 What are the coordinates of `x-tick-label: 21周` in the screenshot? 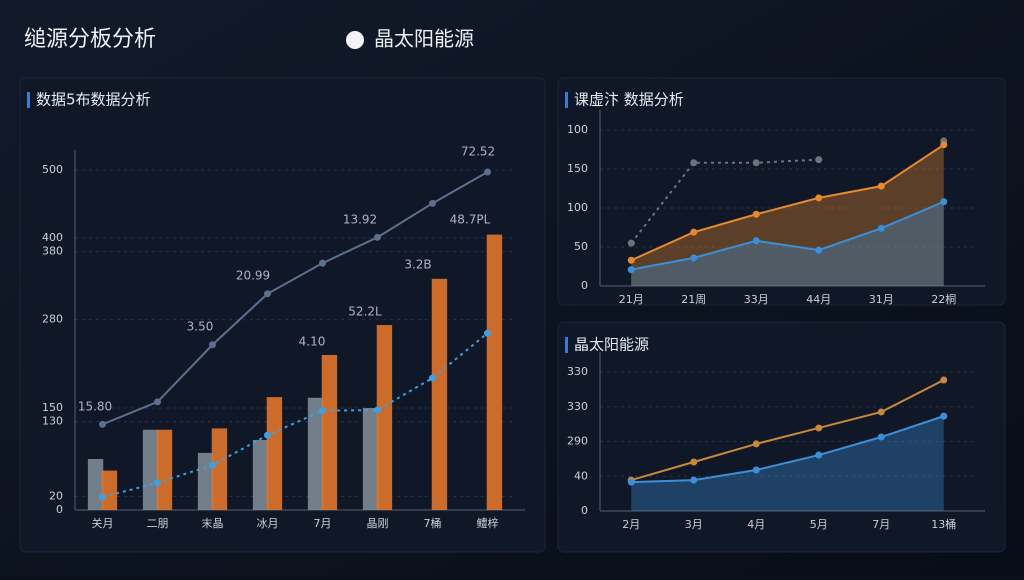 It's located at (693, 299).